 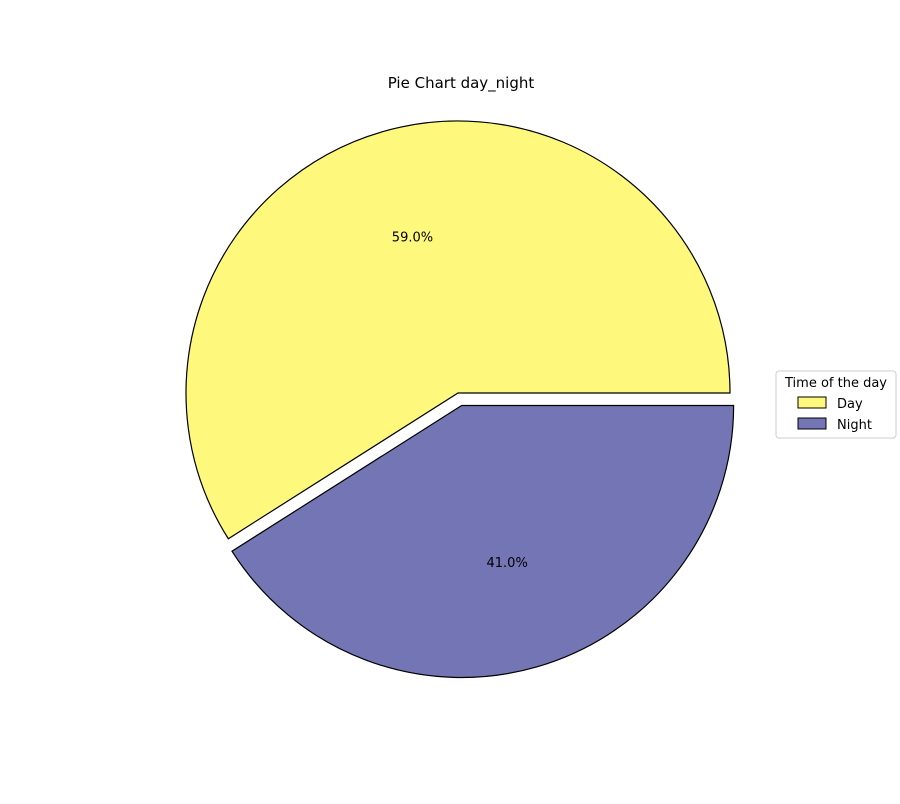 I want to click on pie-pct-label-night: 41.0%, so click(x=507, y=563).